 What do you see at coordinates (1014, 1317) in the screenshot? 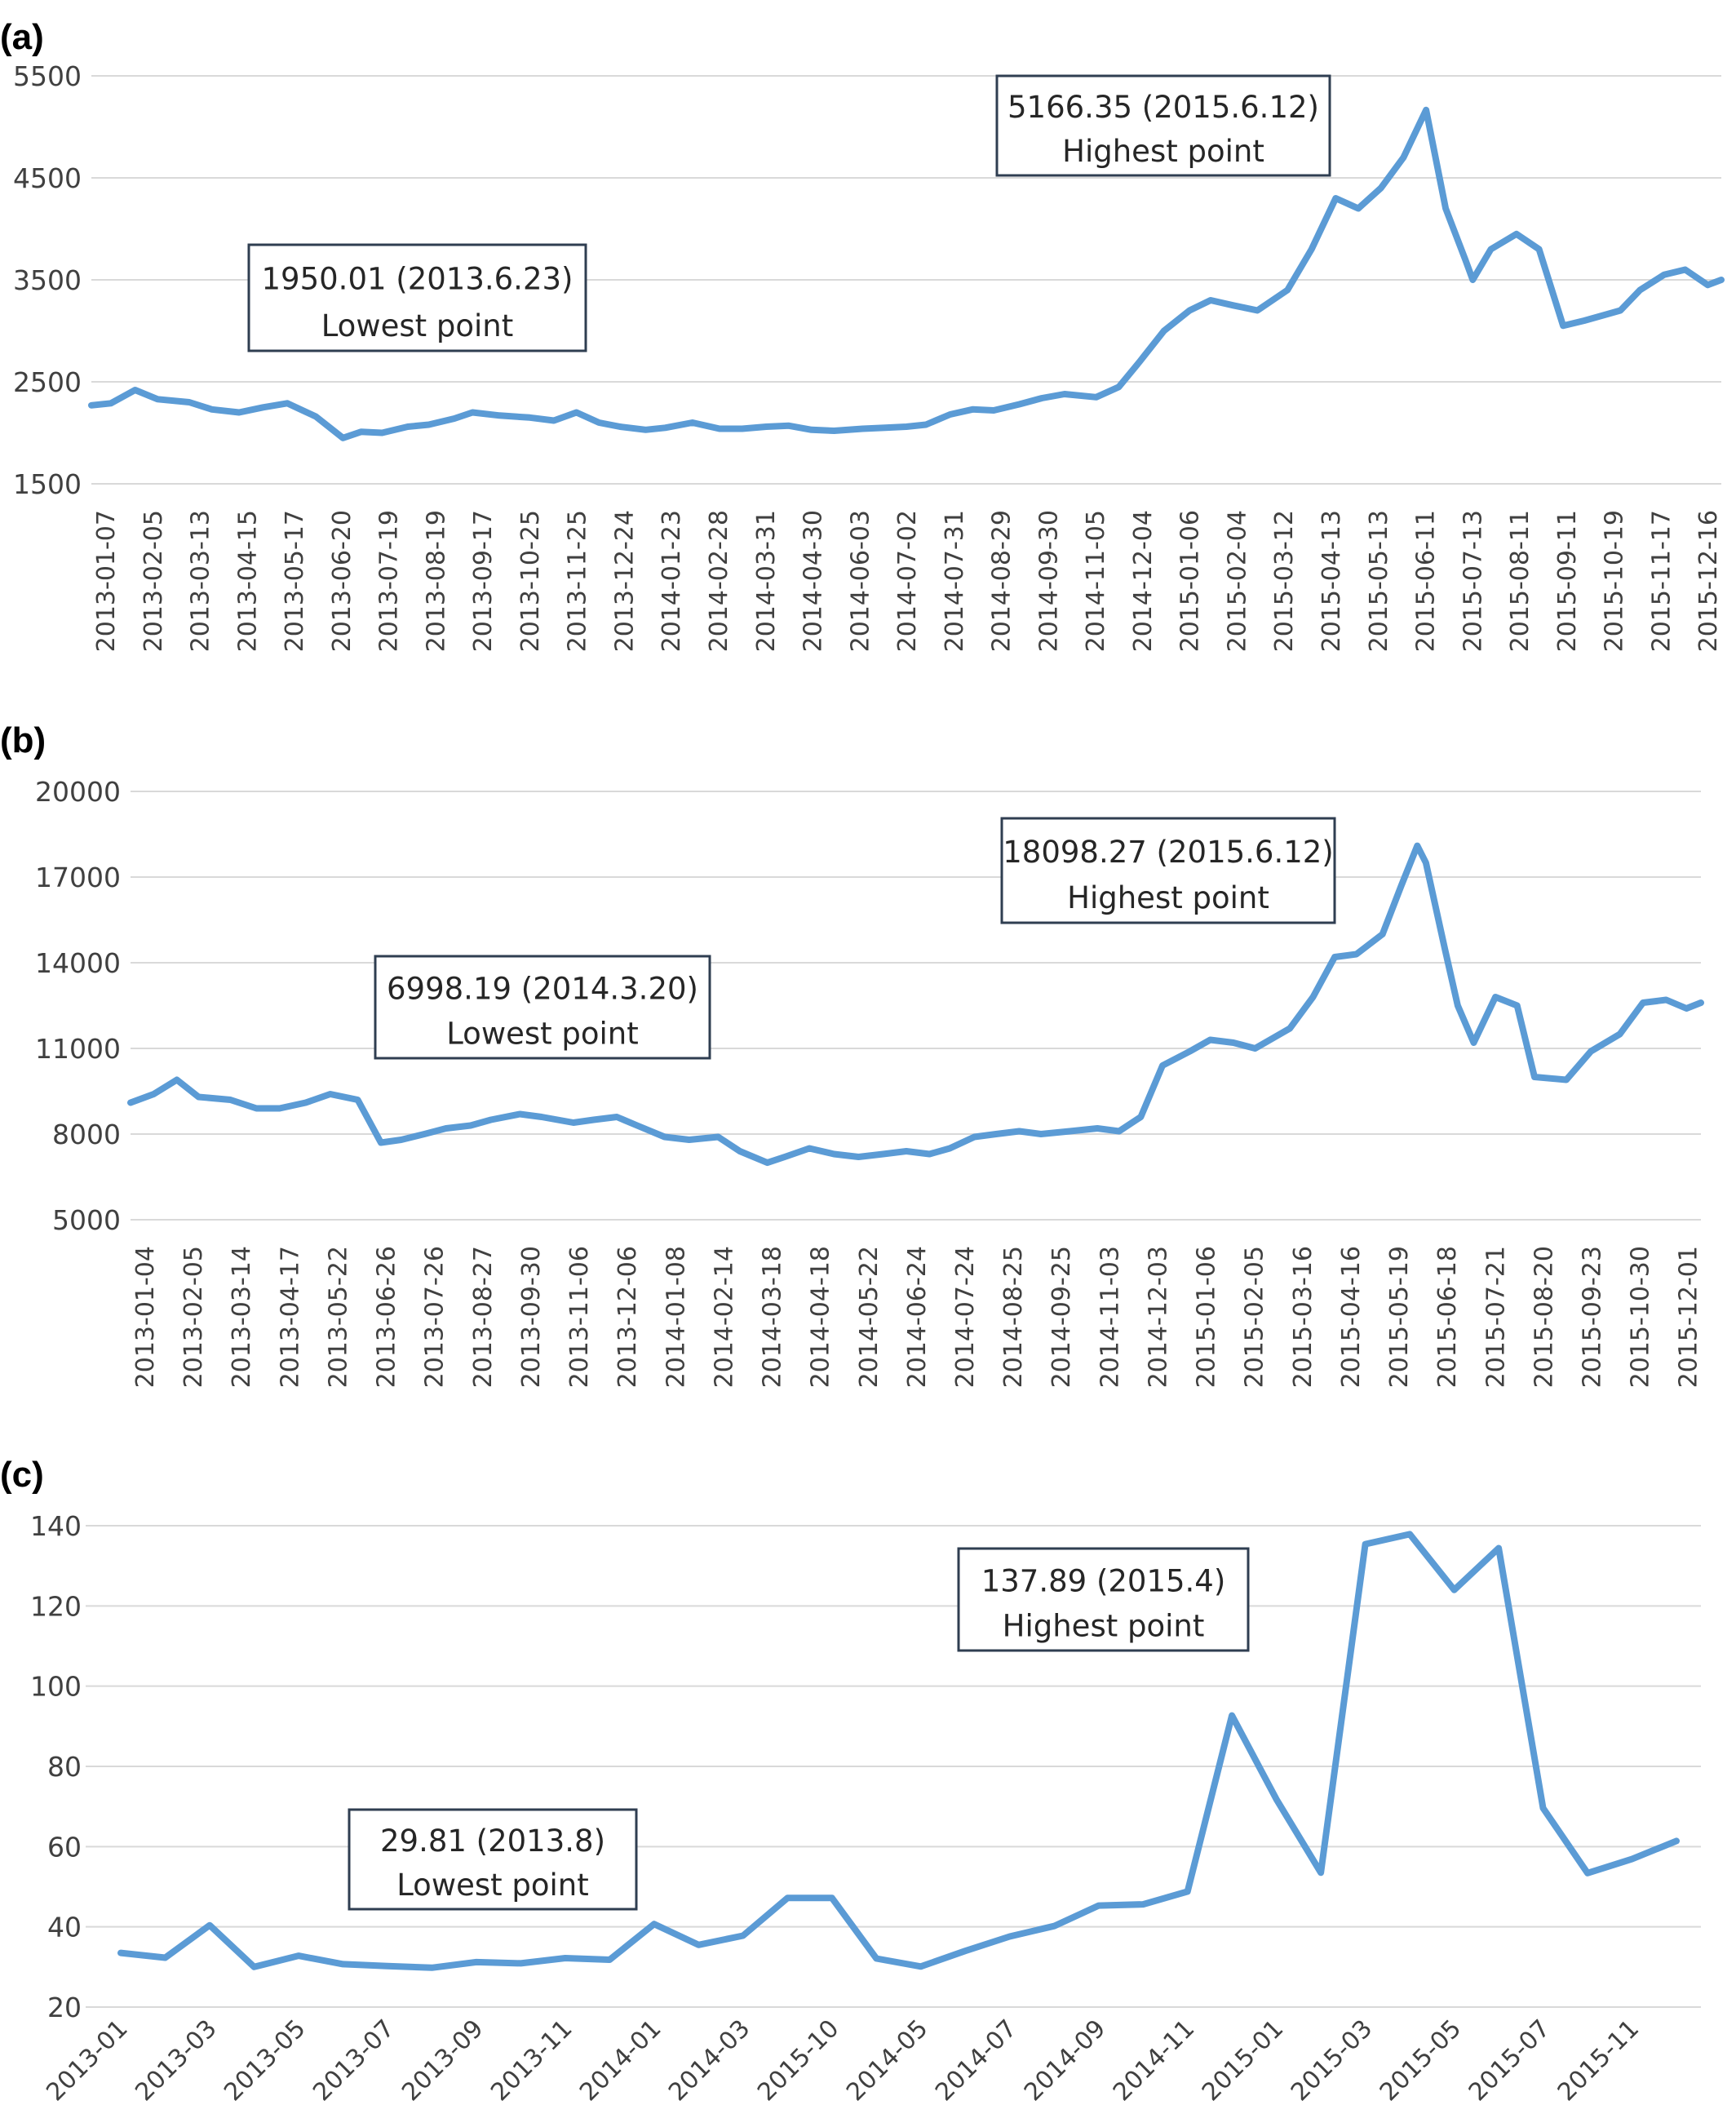
I see `x-tick-label: 2014-08-25` at bounding box center [1014, 1317].